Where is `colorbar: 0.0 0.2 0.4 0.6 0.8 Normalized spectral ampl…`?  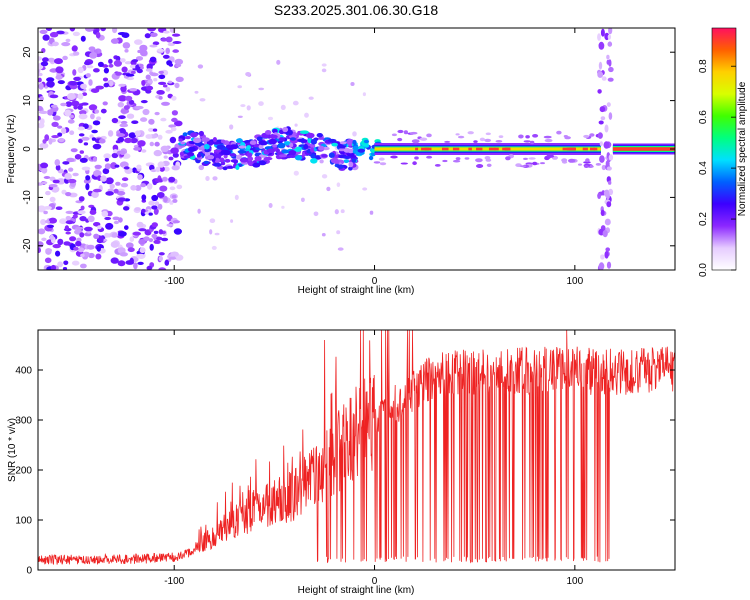
colorbar: 0.0 0.2 0.4 0.6 0.8 Normalized spectral ampl… is located at coordinates (723, 152).